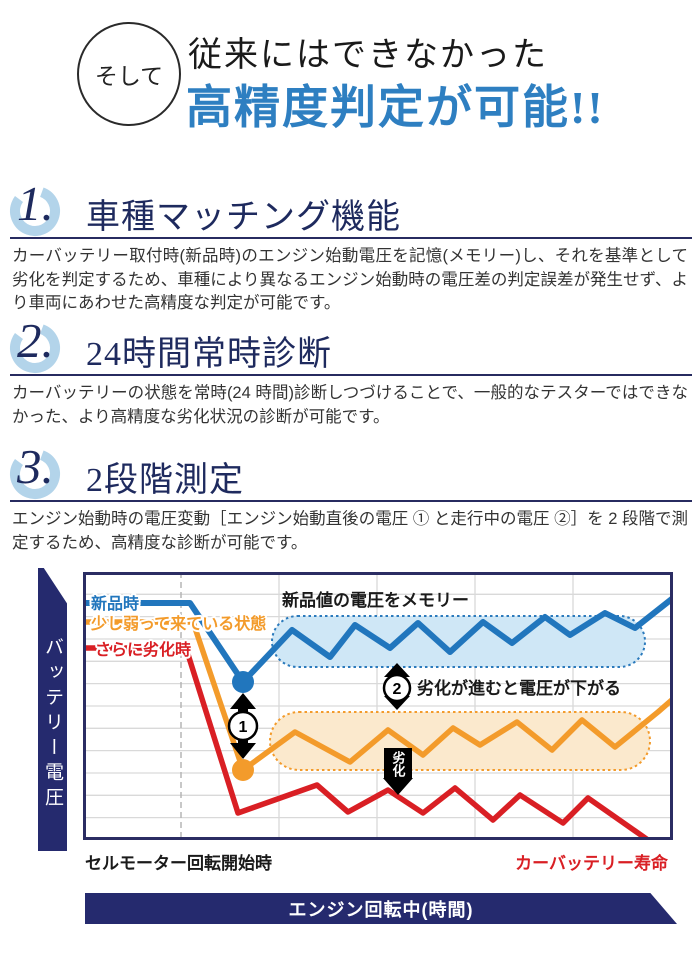 The width and height of the screenshot is (700, 960). What do you see at coordinates (460, 741) in the screenshot?
I see `weak-capsule` at bounding box center [460, 741].